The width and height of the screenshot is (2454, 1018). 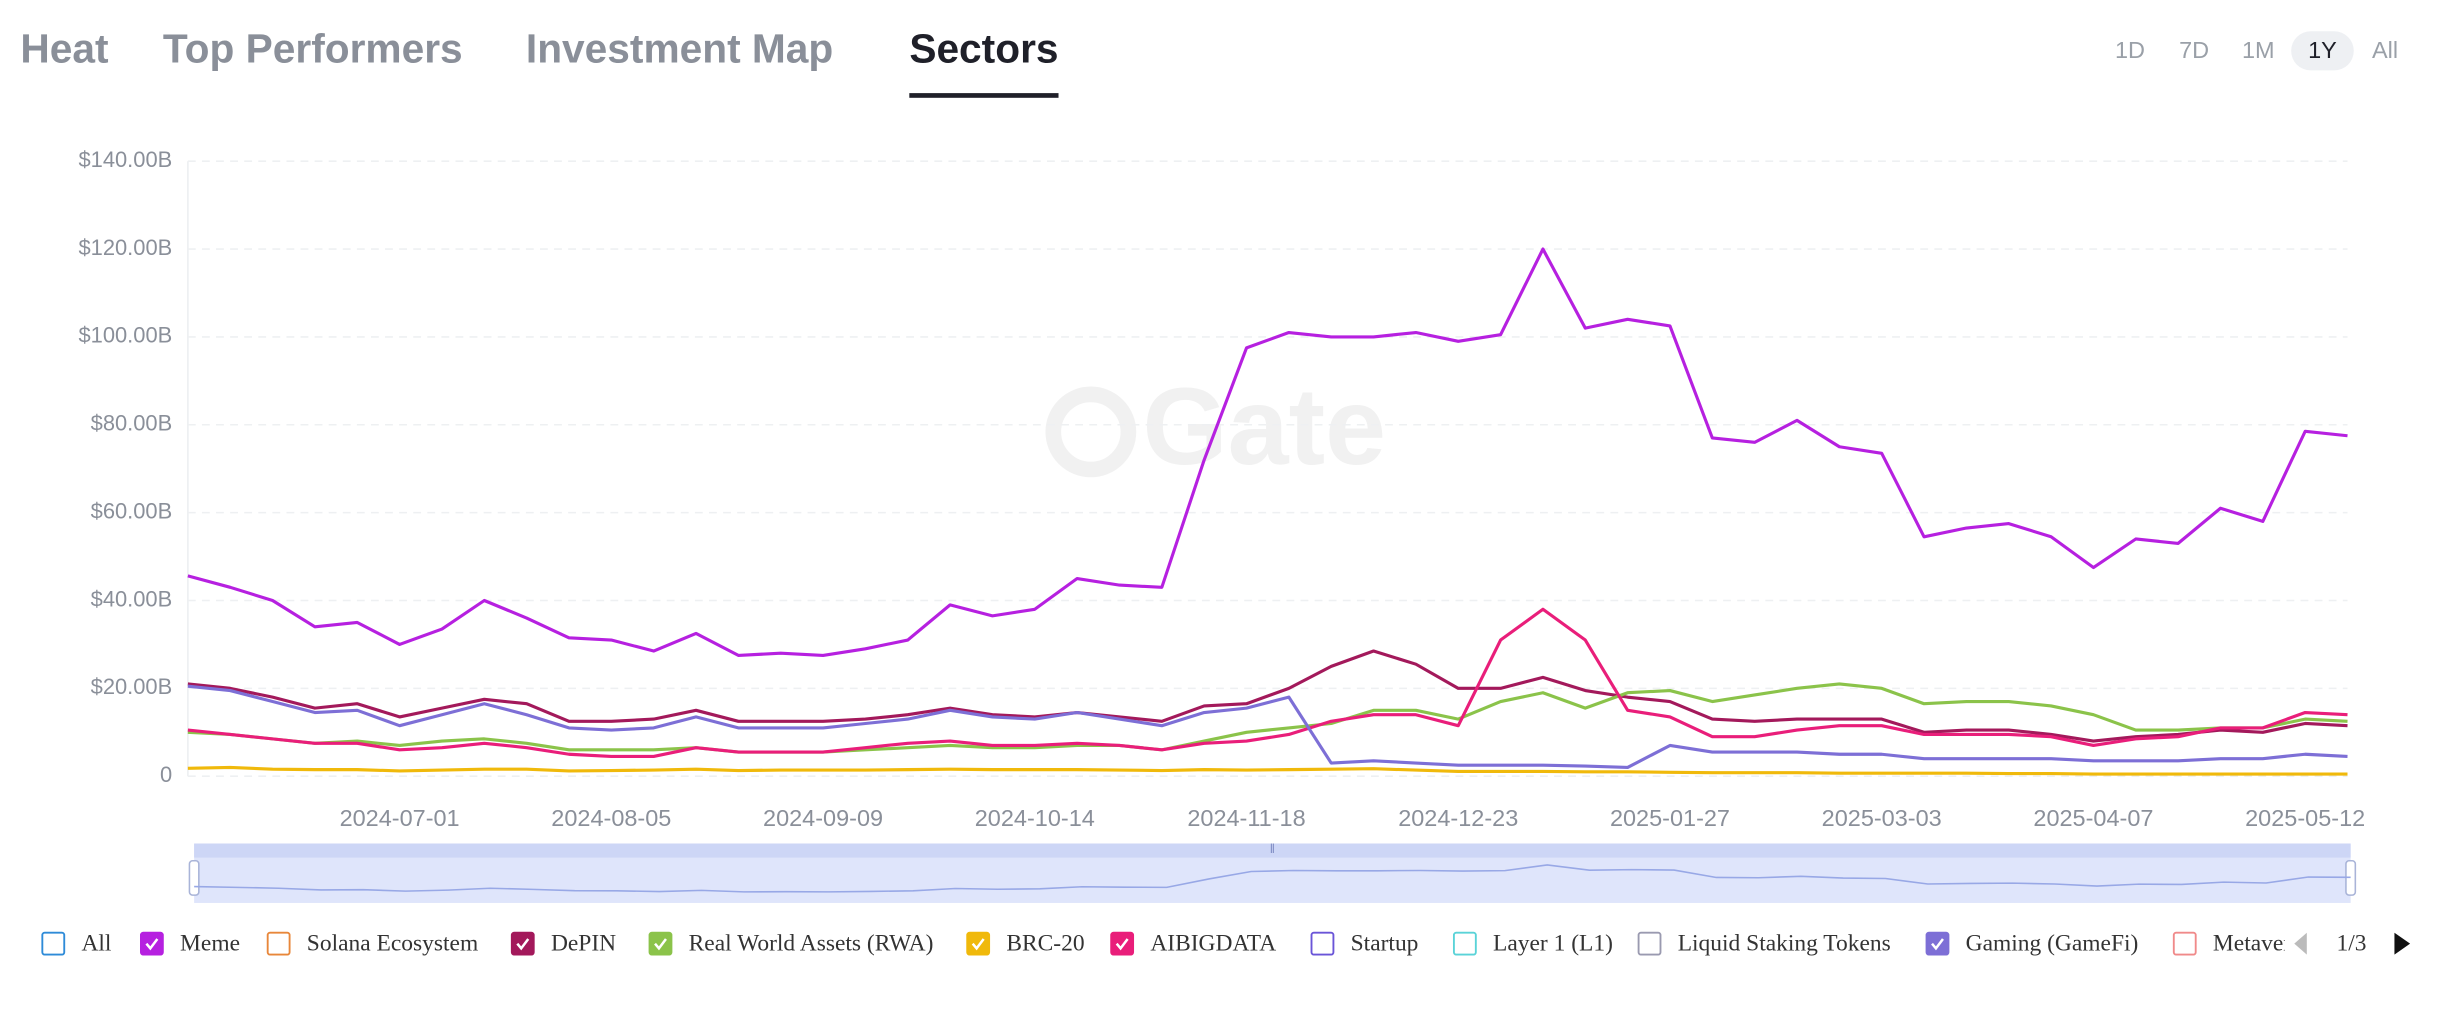 What do you see at coordinates (400, 818) in the screenshot?
I see `x-tick-label: 2024-07-01` at bounding box center [400, 818].